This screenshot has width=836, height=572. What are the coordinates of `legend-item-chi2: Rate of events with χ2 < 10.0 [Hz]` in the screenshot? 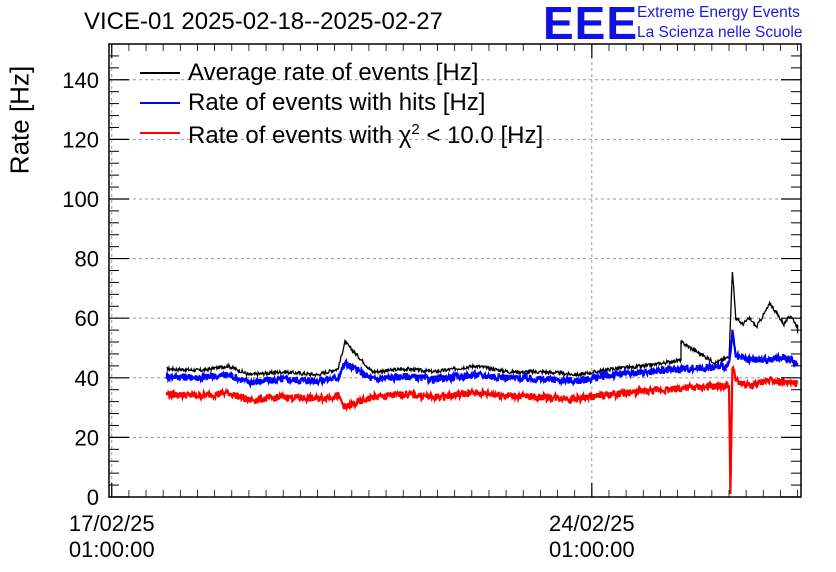 It's located at (341, 133).